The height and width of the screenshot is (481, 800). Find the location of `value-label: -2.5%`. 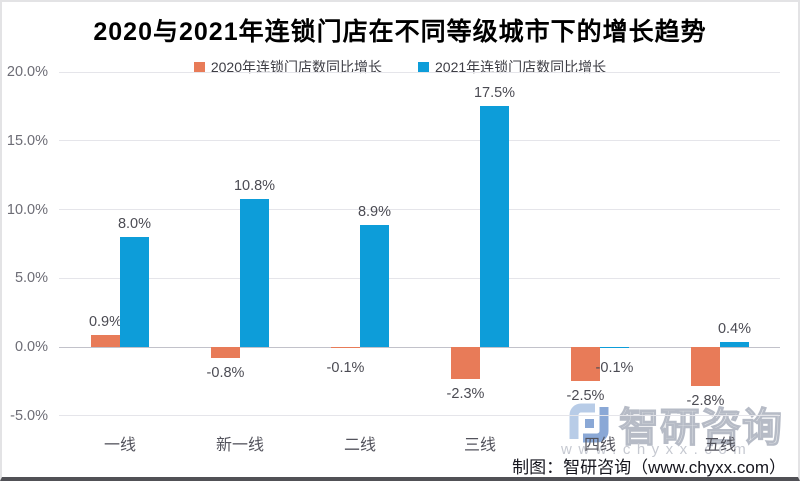

value-label: -2.5% is located at coordinates (585, 396).